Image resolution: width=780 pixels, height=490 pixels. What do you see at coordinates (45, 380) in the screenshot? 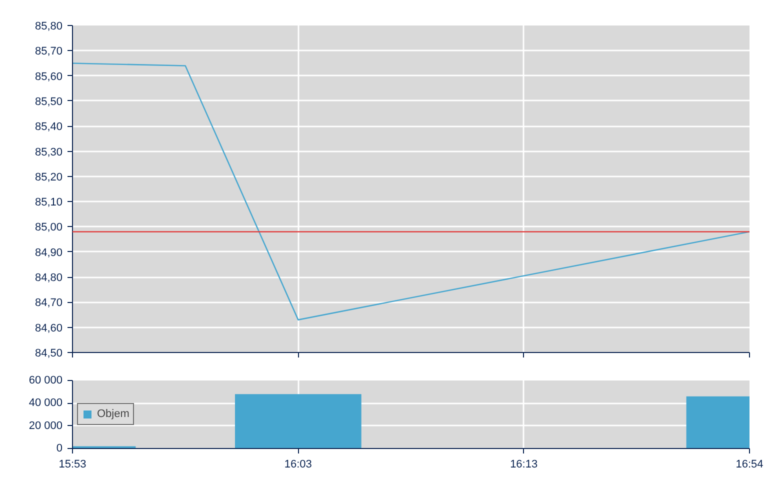
I see `y-tick-label: 60 000` at bounding box center [45, 380].